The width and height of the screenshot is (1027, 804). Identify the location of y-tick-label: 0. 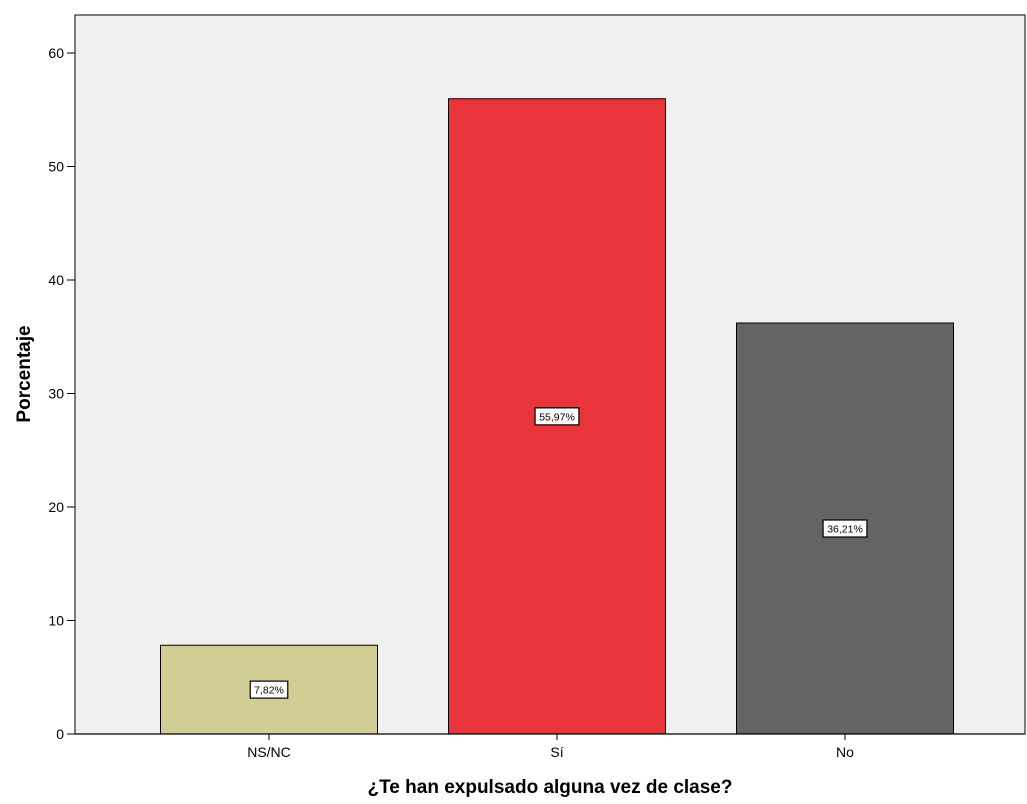
(60, 734).